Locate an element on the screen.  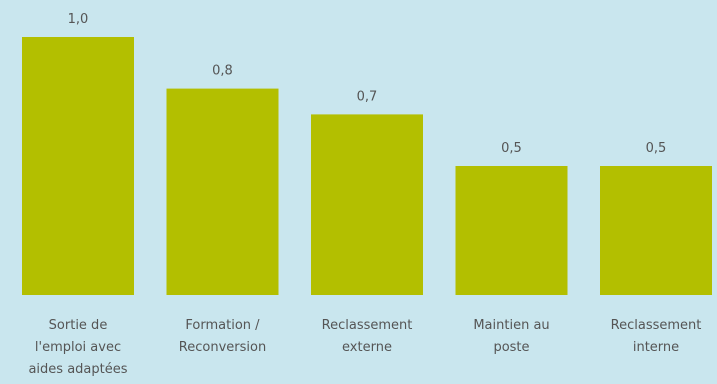
category-label-5: Reclassement interne is located at coordinates (656, 336).